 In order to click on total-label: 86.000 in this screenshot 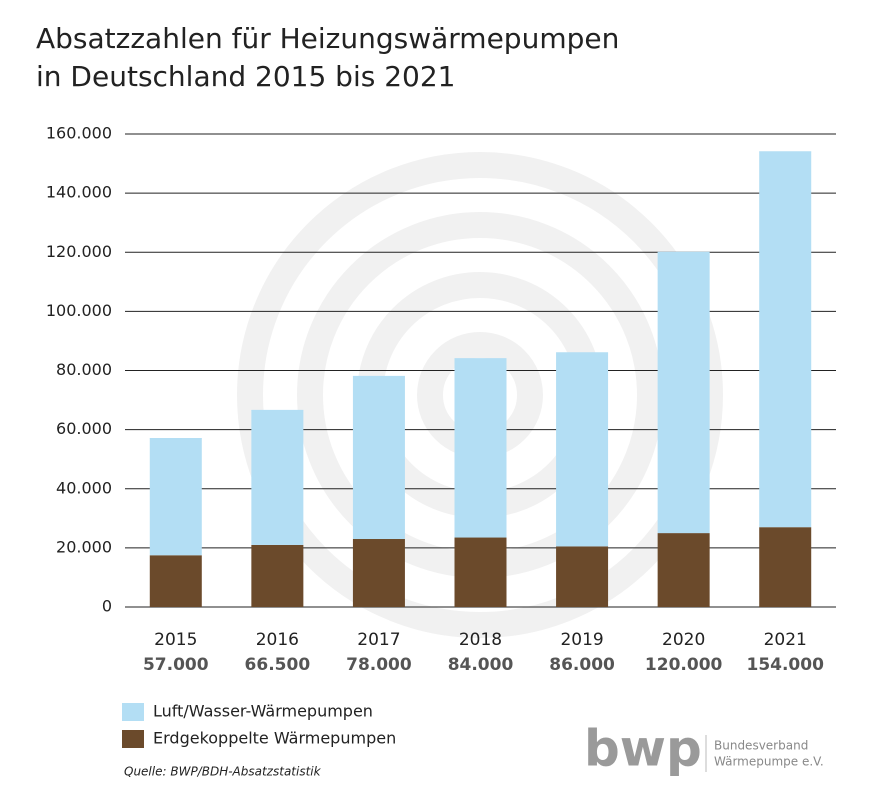, I will do `click(582, 665)`.